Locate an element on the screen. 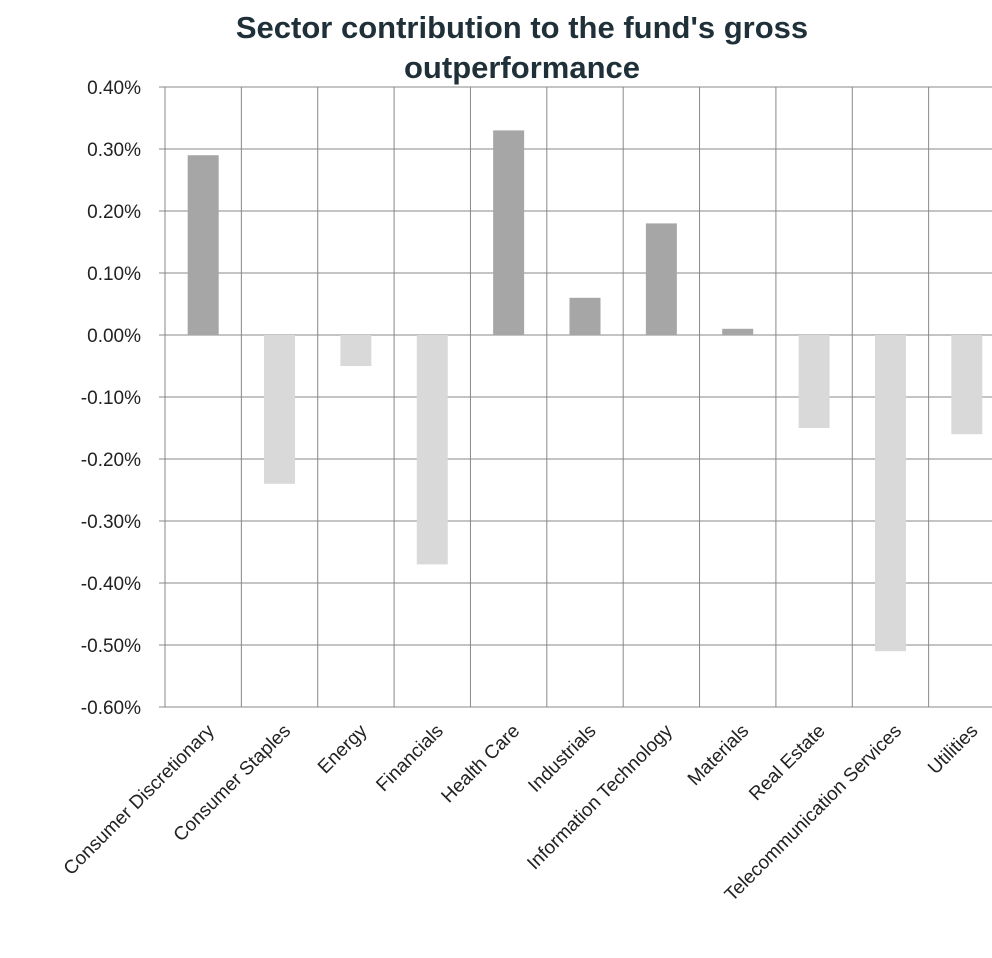 Image resolution: width=992 pixels, height=958 pixels. bar-health-care is located at coordinates (509, 232).